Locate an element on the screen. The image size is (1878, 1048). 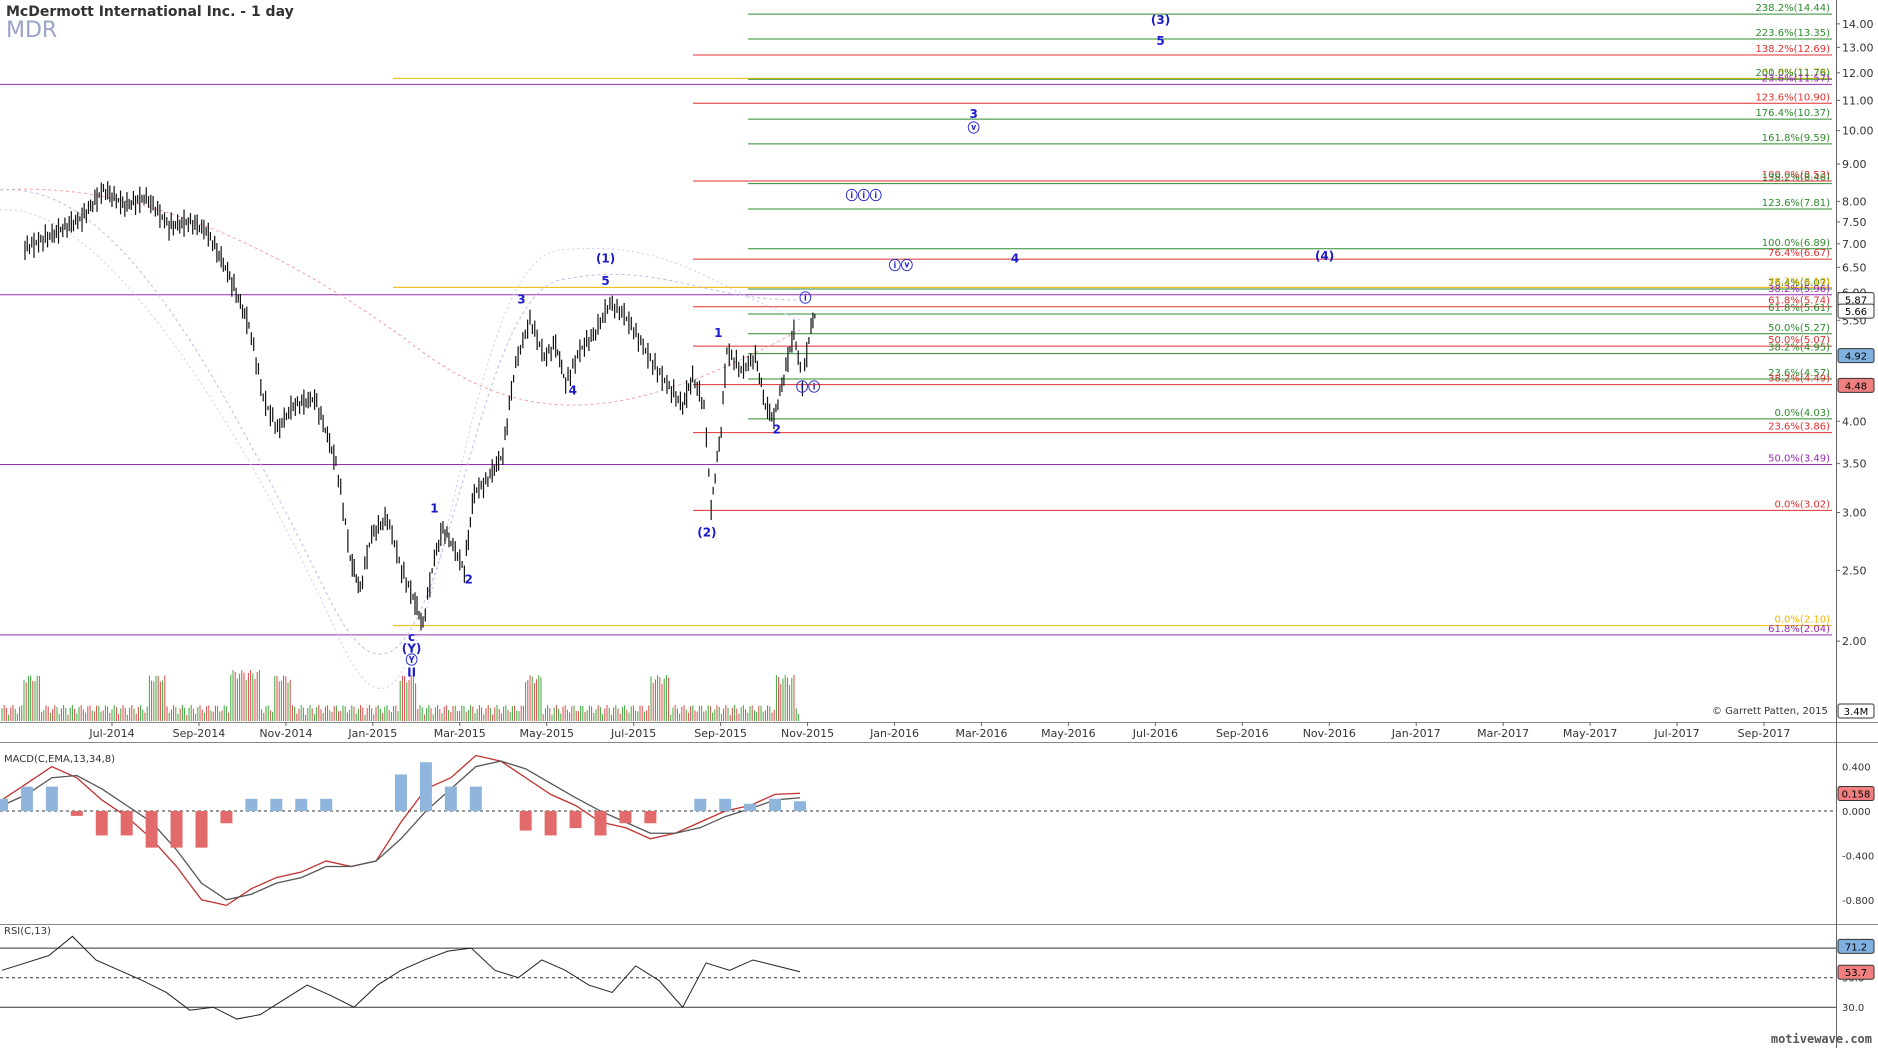
fib-level-label: 38.2%(4.49) is located at coordinates (1799, 379).